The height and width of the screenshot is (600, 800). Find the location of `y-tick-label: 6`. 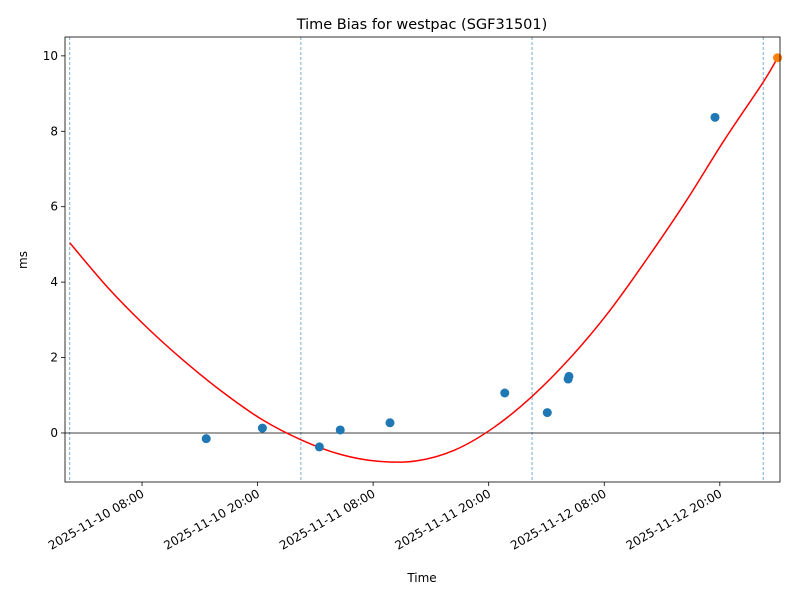

y-tick-label: 6 is located at coordinates (54, 207).